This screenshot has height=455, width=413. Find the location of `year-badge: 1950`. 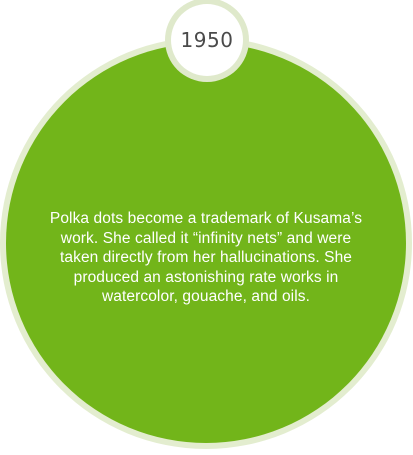

year-badge: 1950 is located at coordinates (207, 40).